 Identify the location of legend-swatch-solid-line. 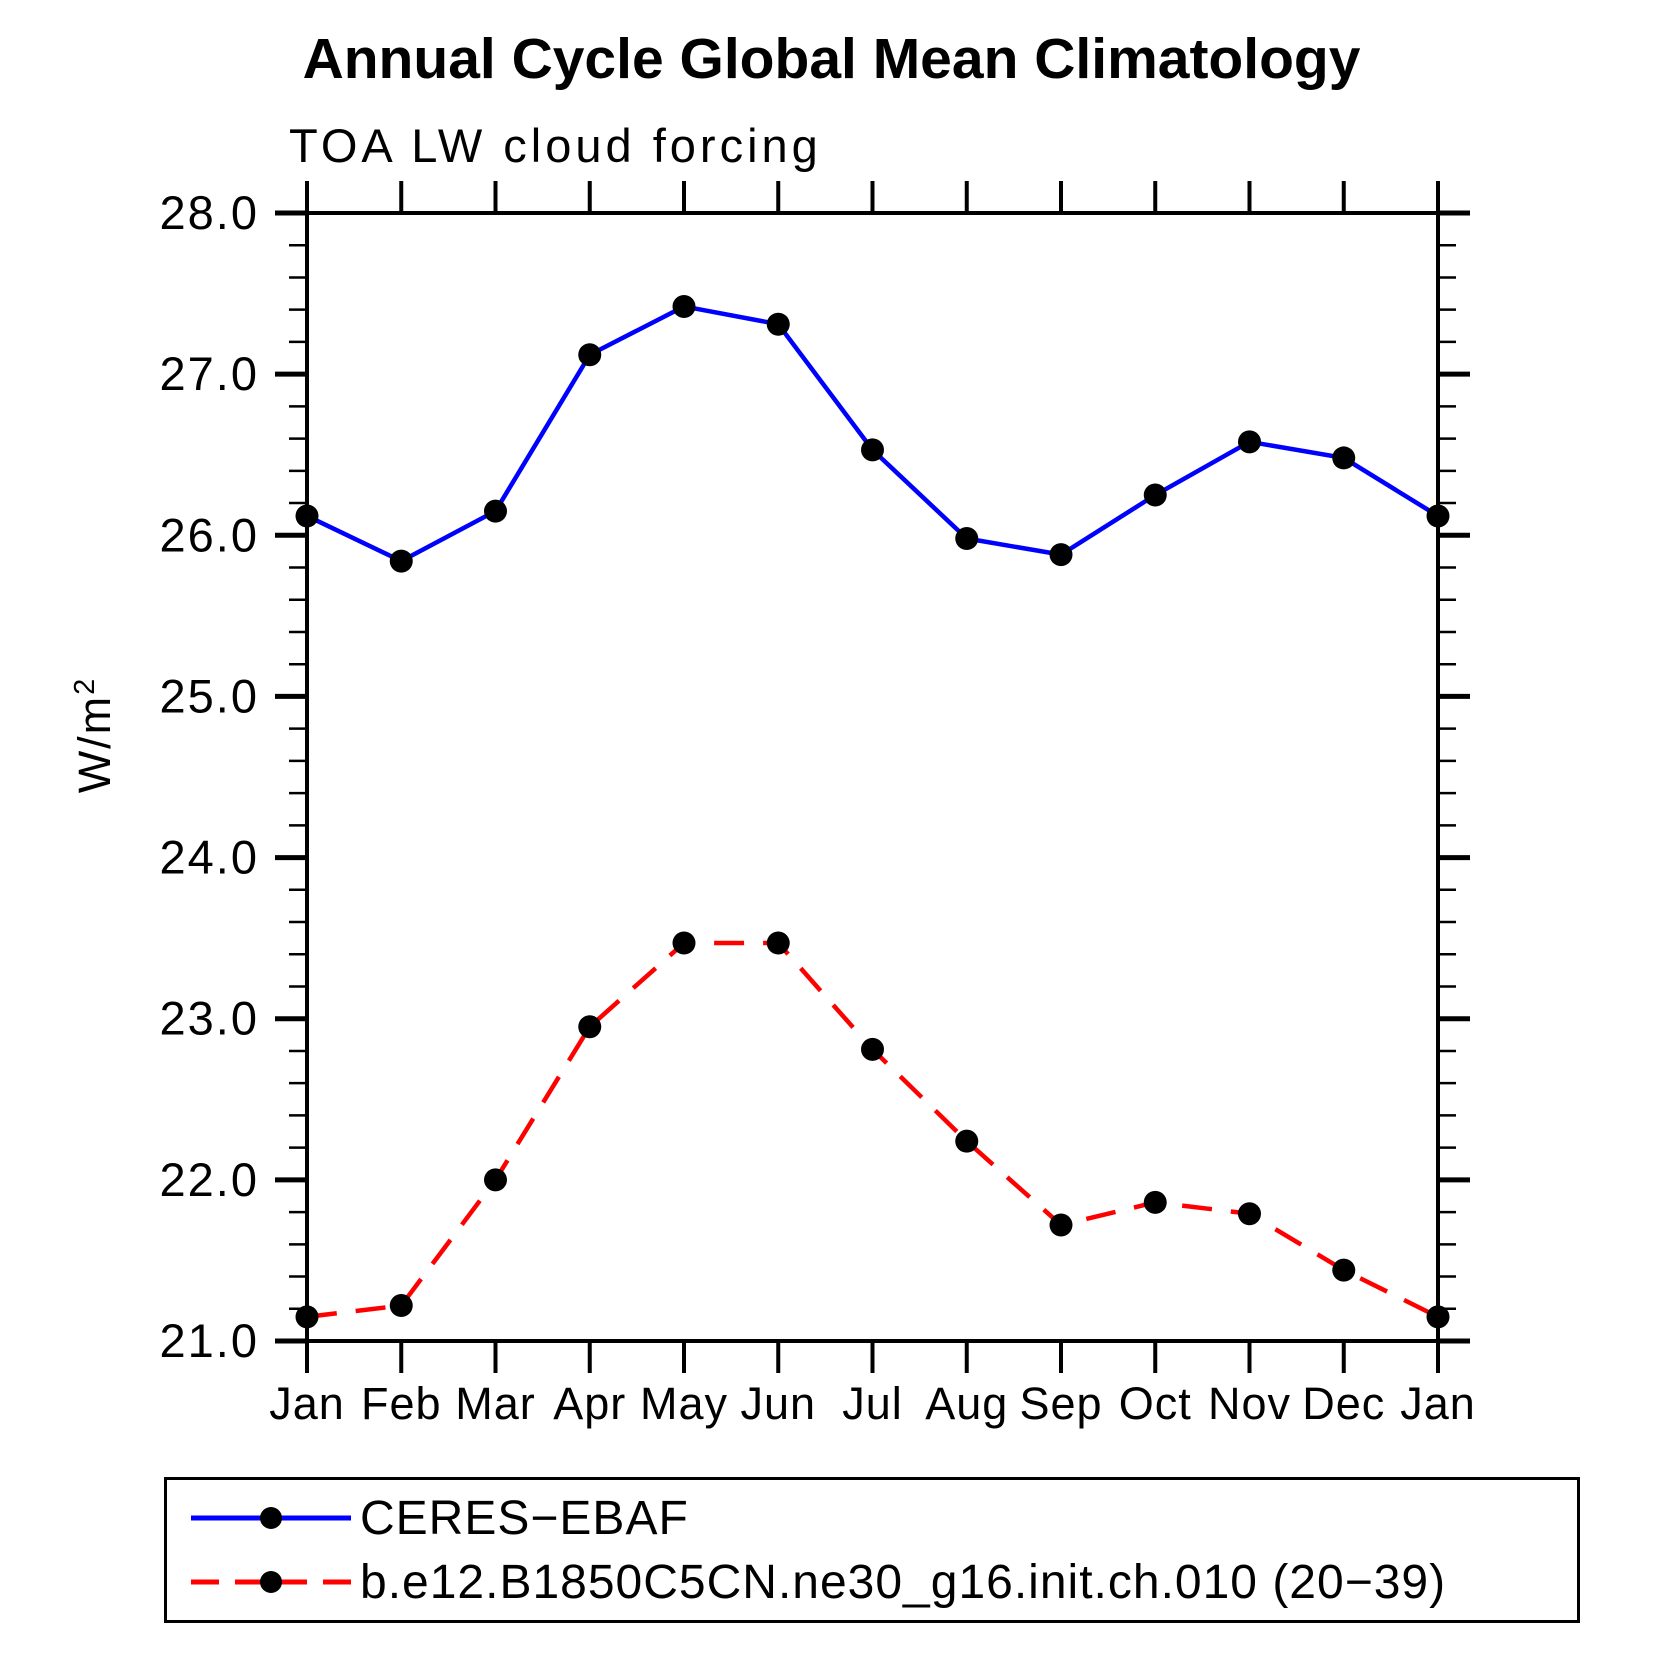
(271, 1518).